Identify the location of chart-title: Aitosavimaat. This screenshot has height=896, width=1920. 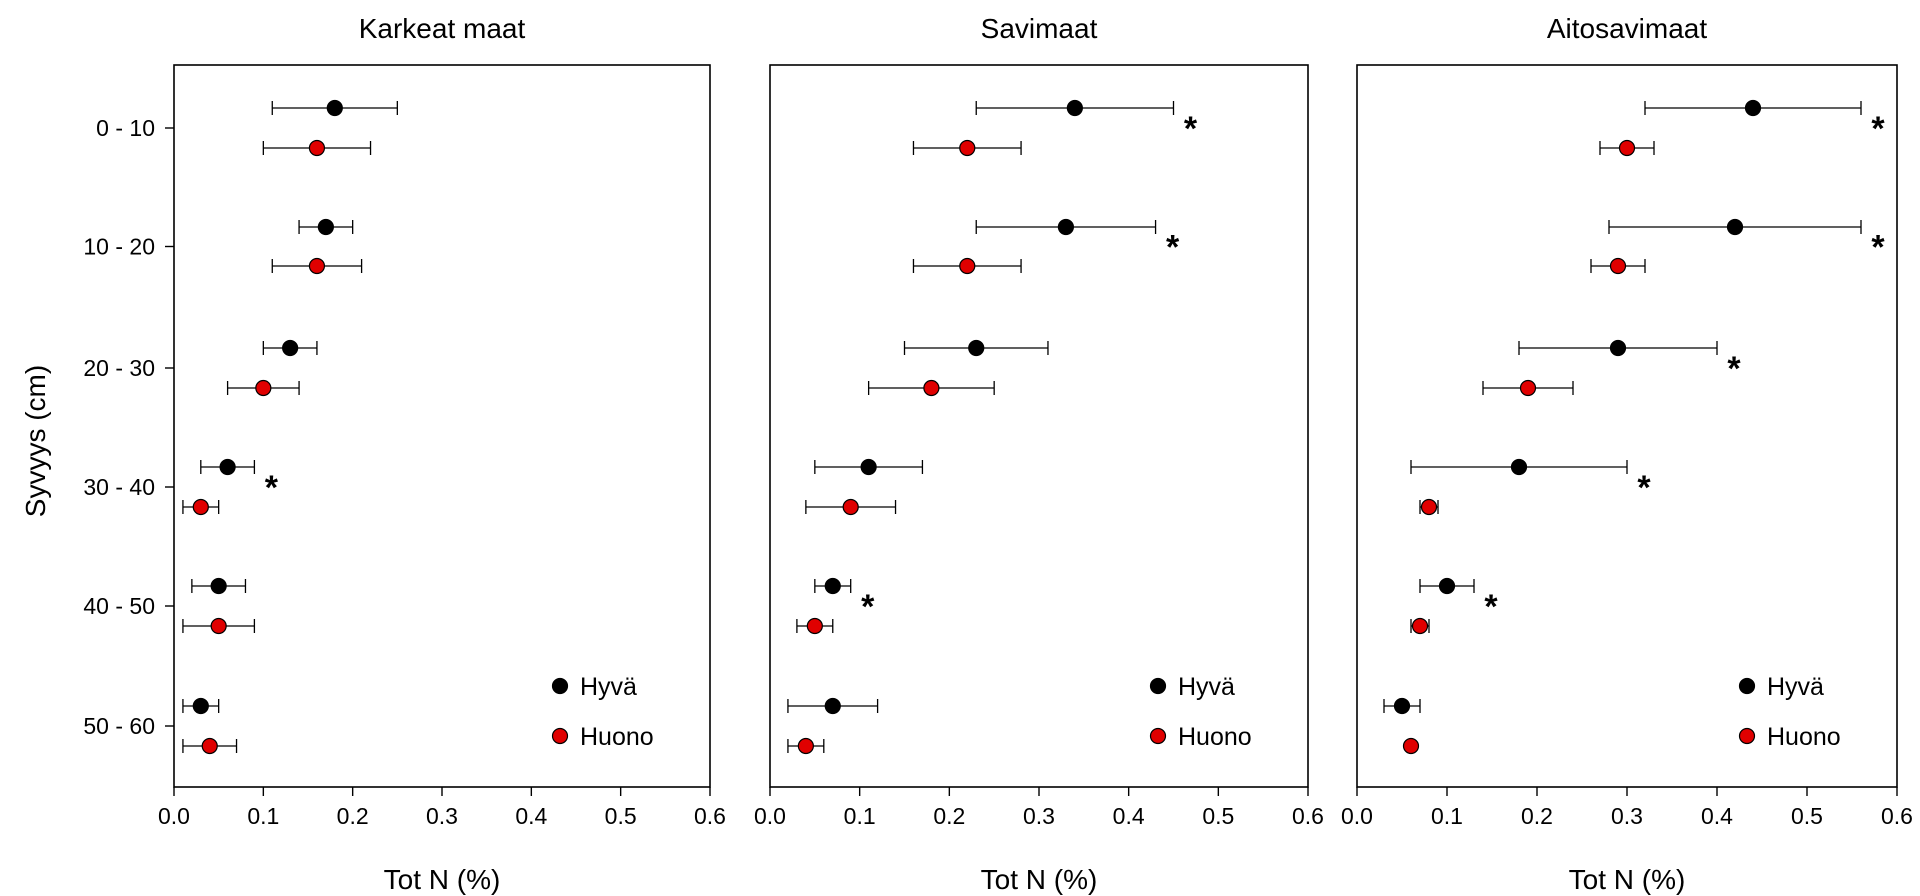
(1627, 28).